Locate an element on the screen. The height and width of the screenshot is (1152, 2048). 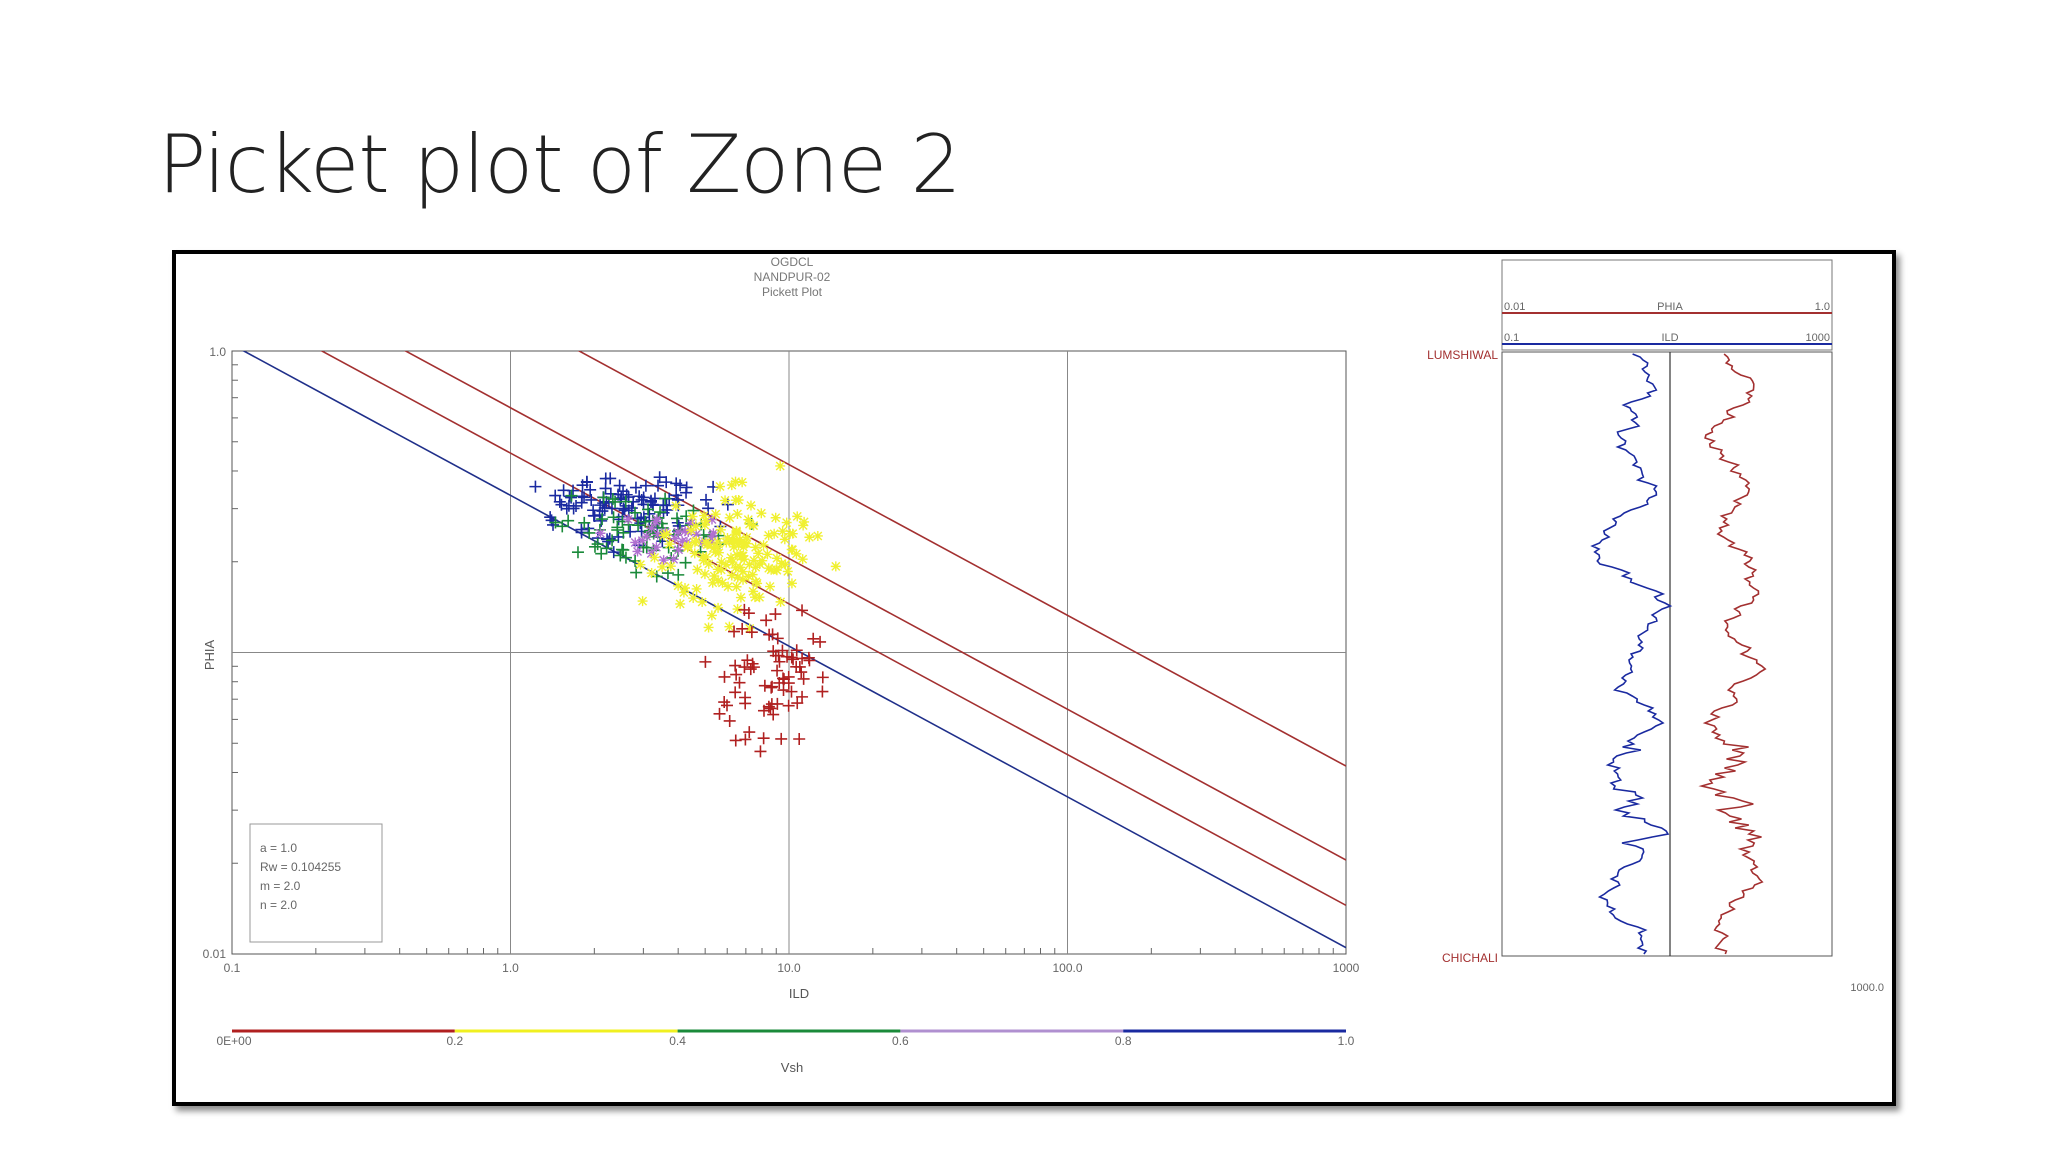
chart-header-line: OGDCL is located at coordinates (792, 262).